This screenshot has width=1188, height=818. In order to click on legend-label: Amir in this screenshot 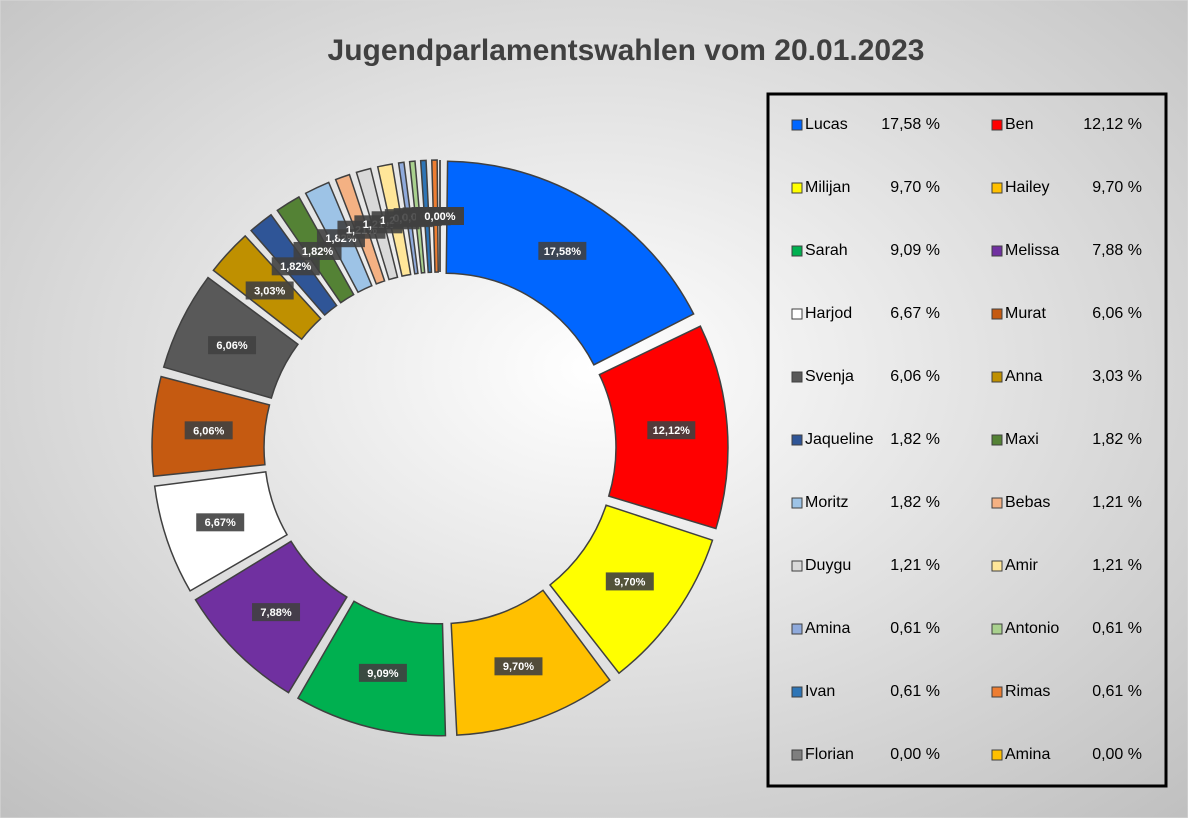, I will do `click(1022, 565)`.